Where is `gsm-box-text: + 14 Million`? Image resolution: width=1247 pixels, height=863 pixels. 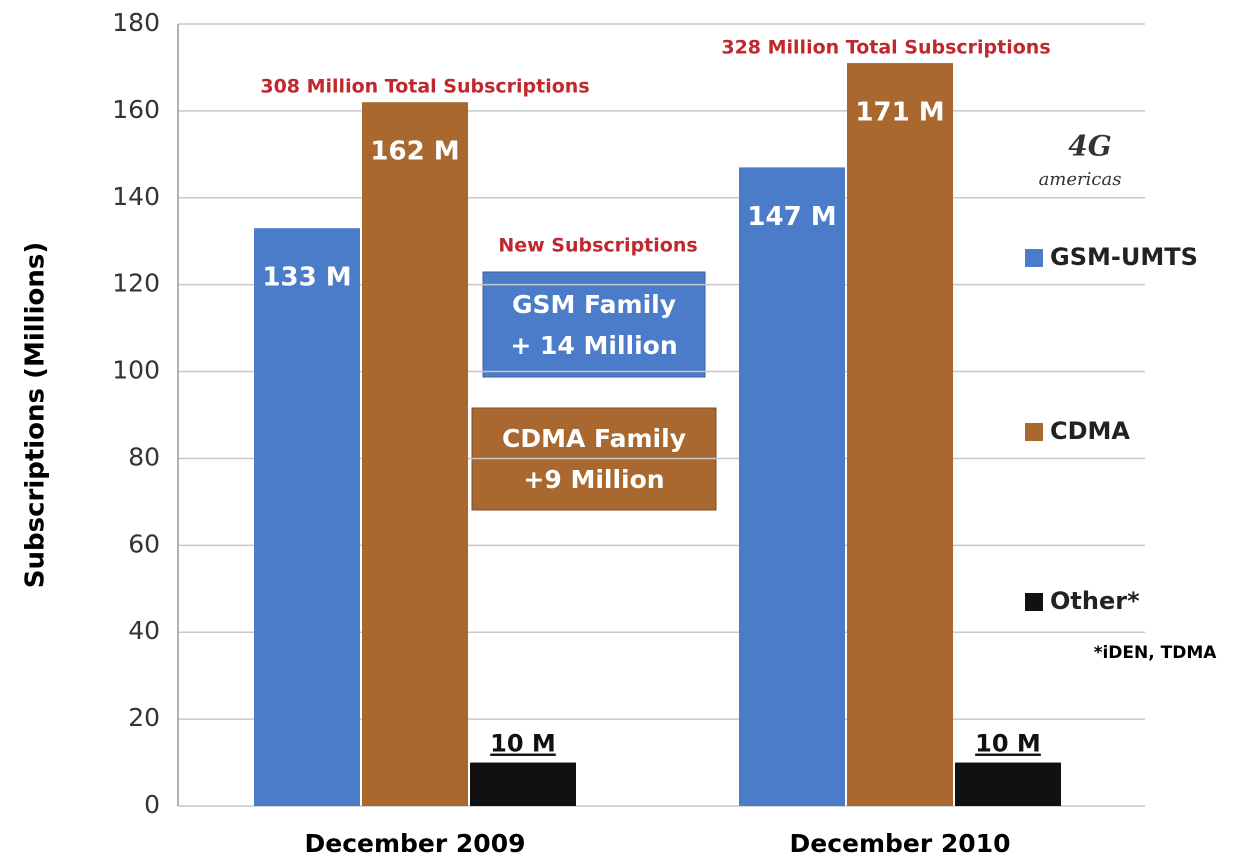 gsm-box-text: + 14 Million is located at coordinates (593, 345).